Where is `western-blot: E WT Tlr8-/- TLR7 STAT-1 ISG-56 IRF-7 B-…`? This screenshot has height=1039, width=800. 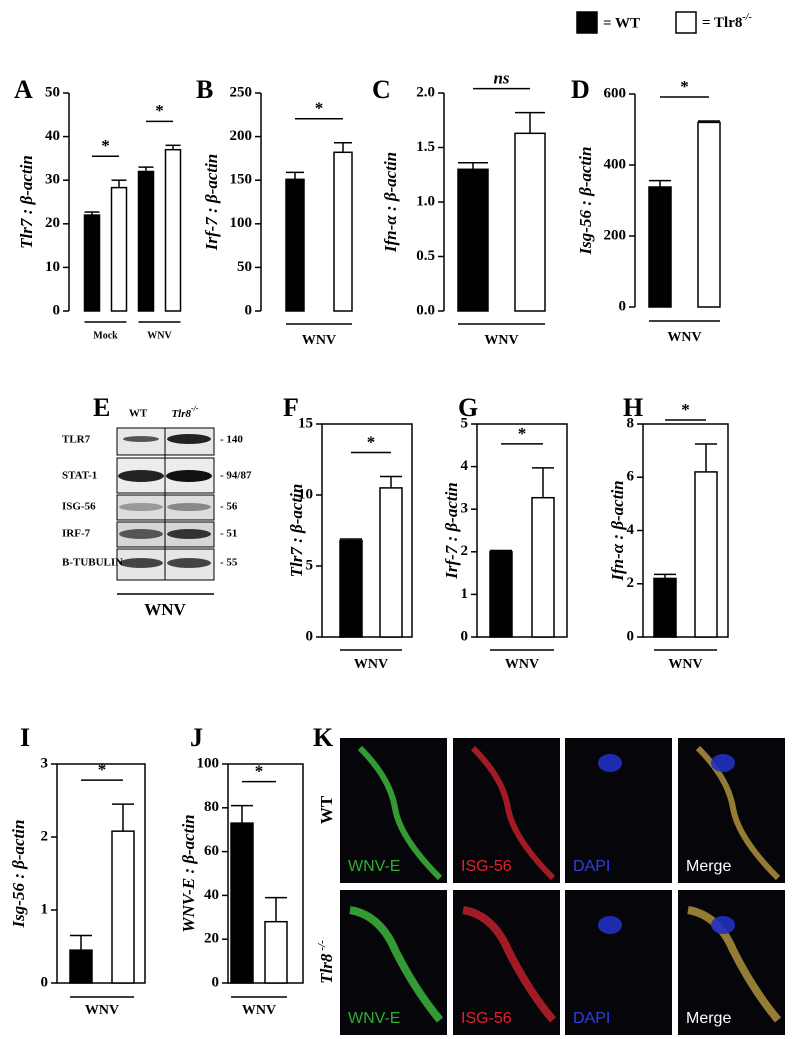
western-blot: E WT Tlr8-/- TLR7 STAT-1 ISG-56 IRF-7 B-… is located at coordinates (157, 506).